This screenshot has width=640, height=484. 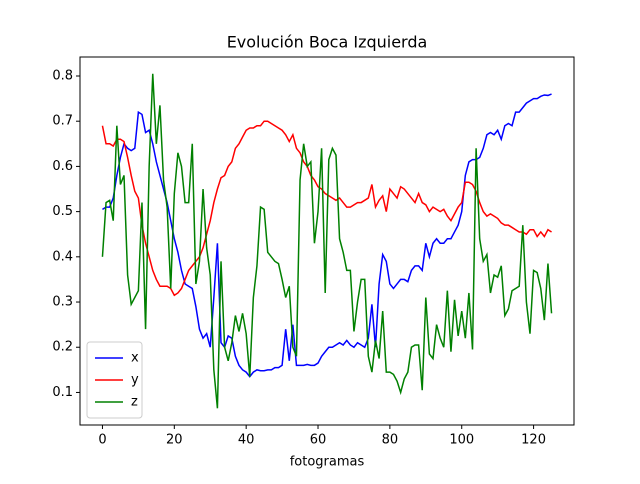 What do you see at coordinates (135, 358) in the screenshot?
I see `legend-label: x` at bounding box center [135, 358].